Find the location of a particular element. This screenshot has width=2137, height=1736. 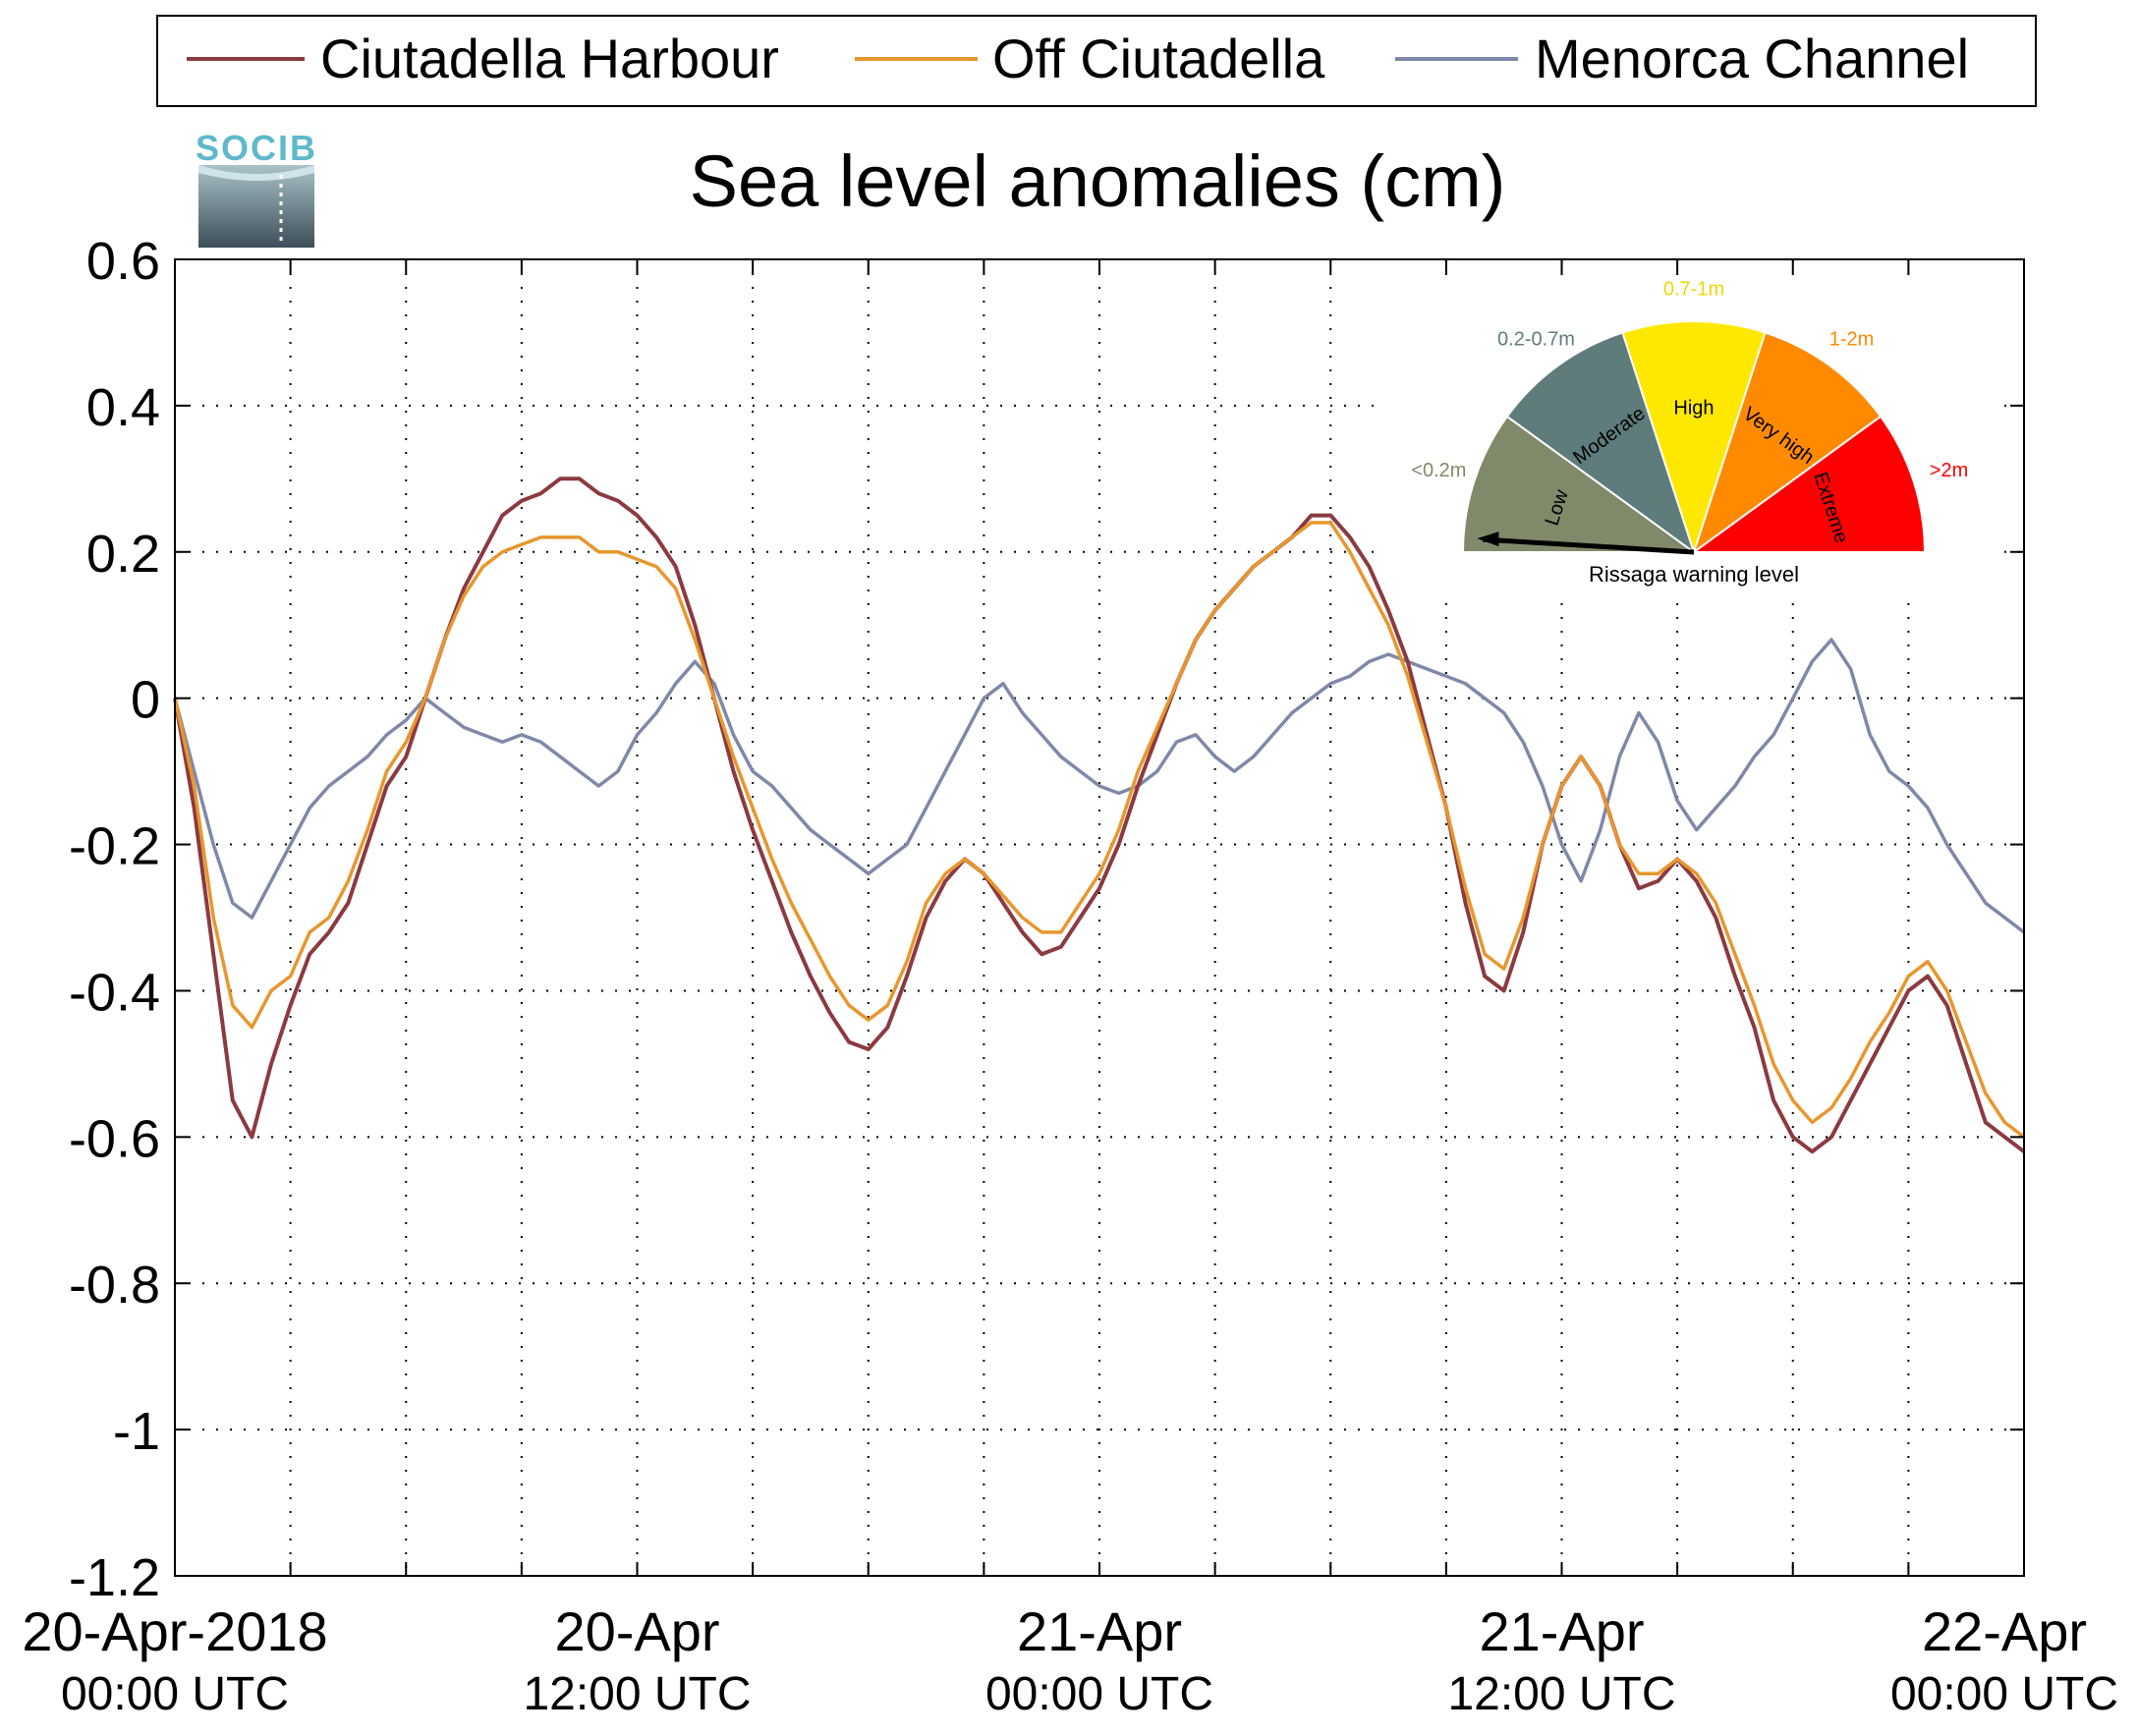

gauge-sector-extreme is located at coordinates (1808, 484).